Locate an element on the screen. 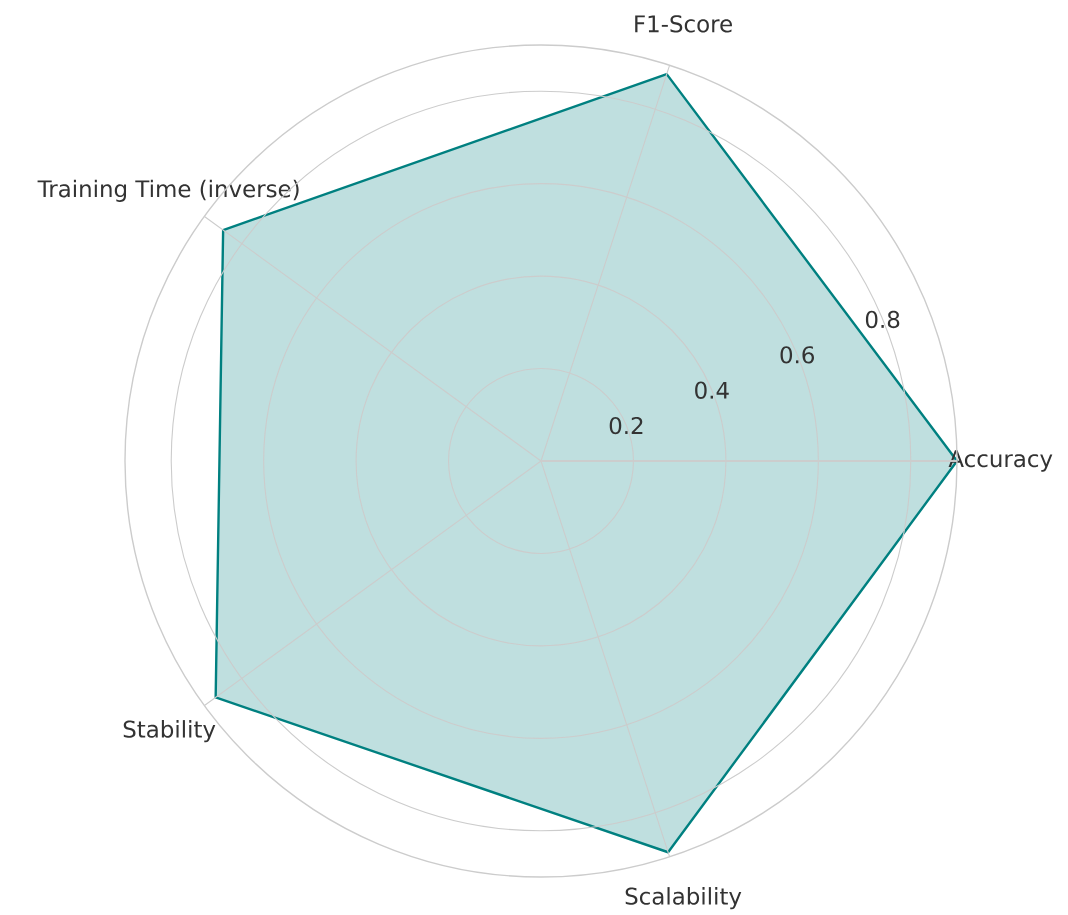 The image size is (1068, 915). spoke-label: Stability is located at coordinates (169, 731).